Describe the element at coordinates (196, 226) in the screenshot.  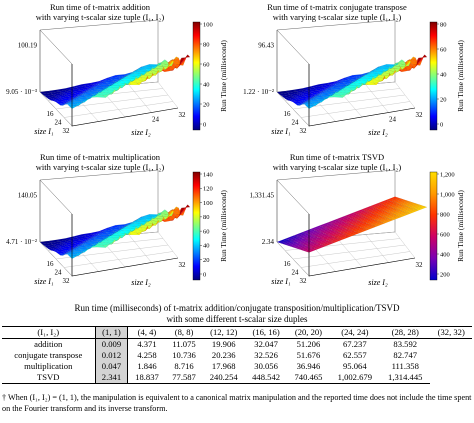
I see `colorbar` at that location.